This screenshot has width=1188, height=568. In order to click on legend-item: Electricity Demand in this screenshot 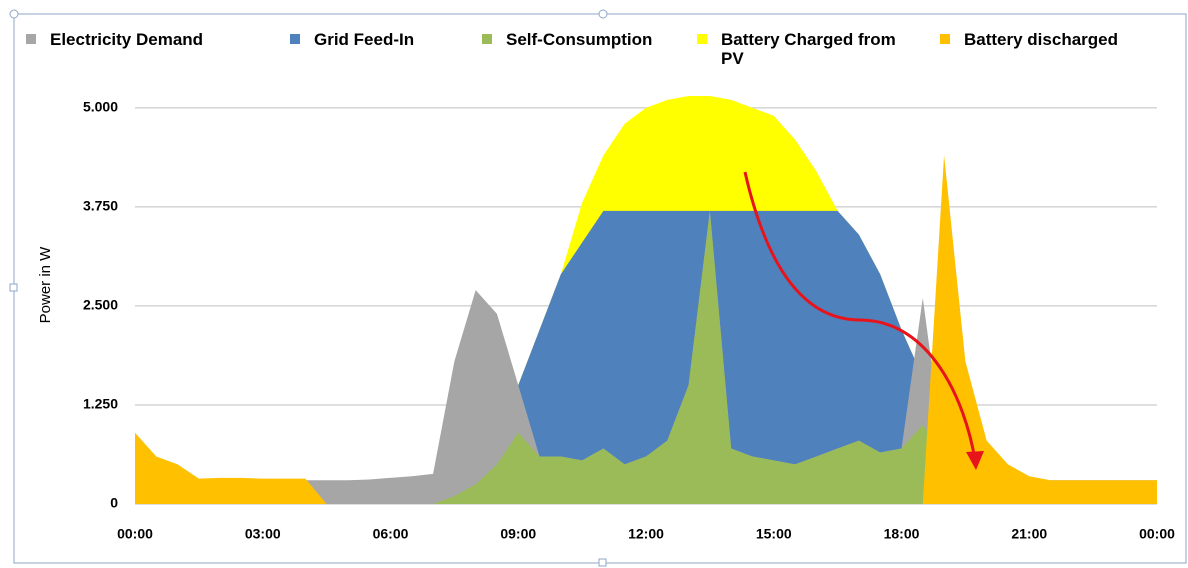, I will do `click(146, 39)`.